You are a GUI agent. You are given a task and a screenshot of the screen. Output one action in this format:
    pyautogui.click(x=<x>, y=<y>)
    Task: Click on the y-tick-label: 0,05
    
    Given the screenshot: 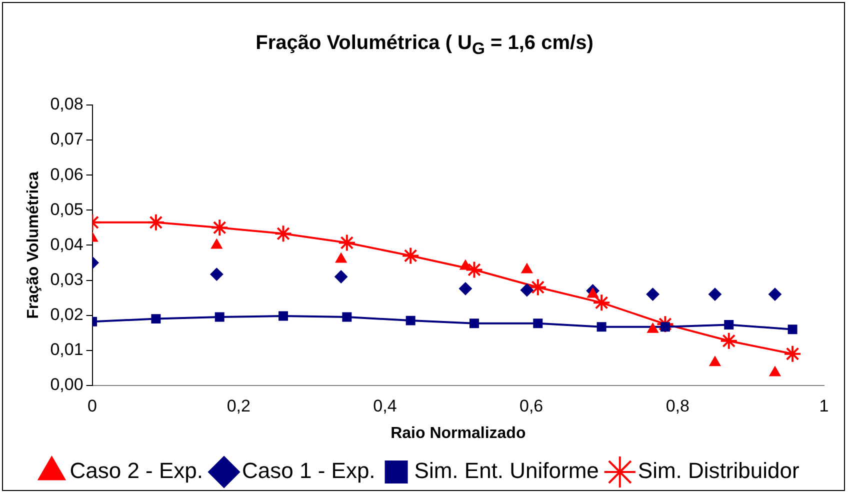 What is the action you would take?
    pyautogui.click(x=67, y=209)
    